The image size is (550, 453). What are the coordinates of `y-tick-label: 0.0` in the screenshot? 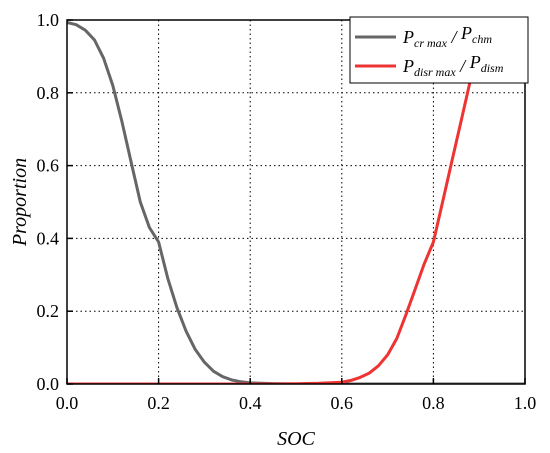 It's located at (48, 384).